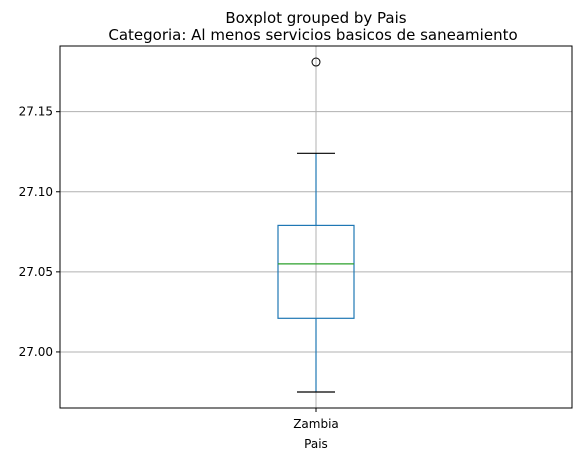  What do you see at coordinates (316, 62) in the screenshot?
I see `outlier-point` at bounding box center [316, 62].